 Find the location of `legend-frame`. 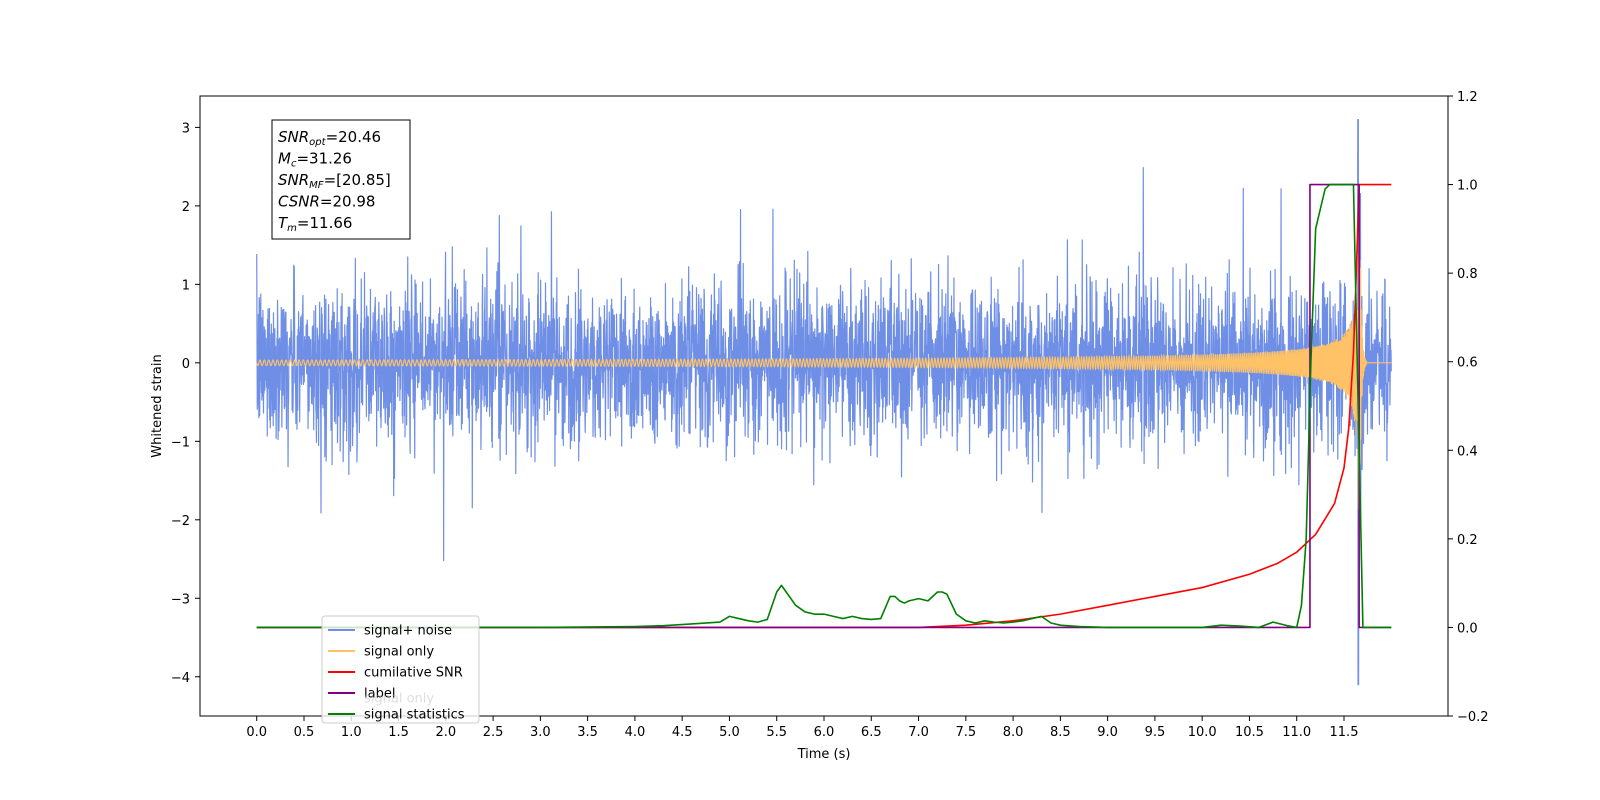

legend-frame is located at coordinates (400, 669).